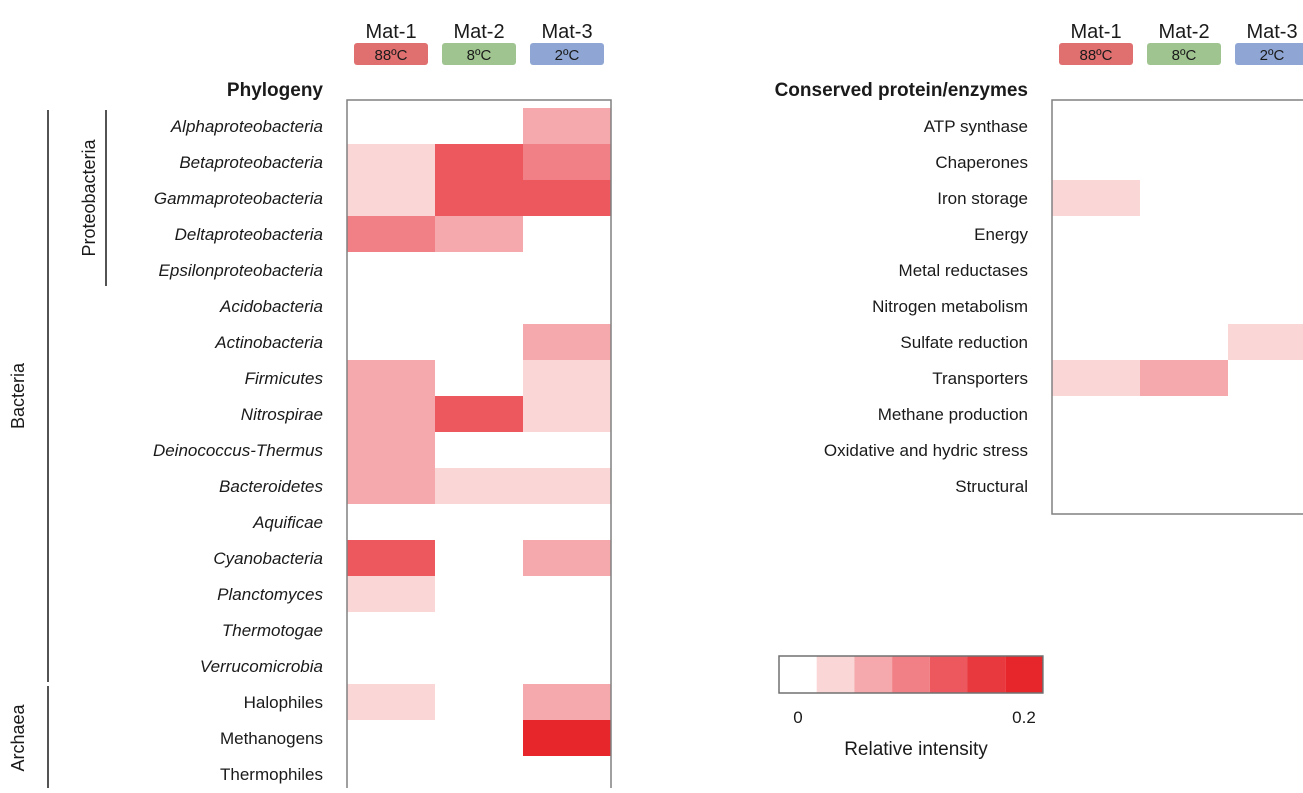 The image size is (1303, 793). I want to click on row-label: Transporters, so click(980, 378).